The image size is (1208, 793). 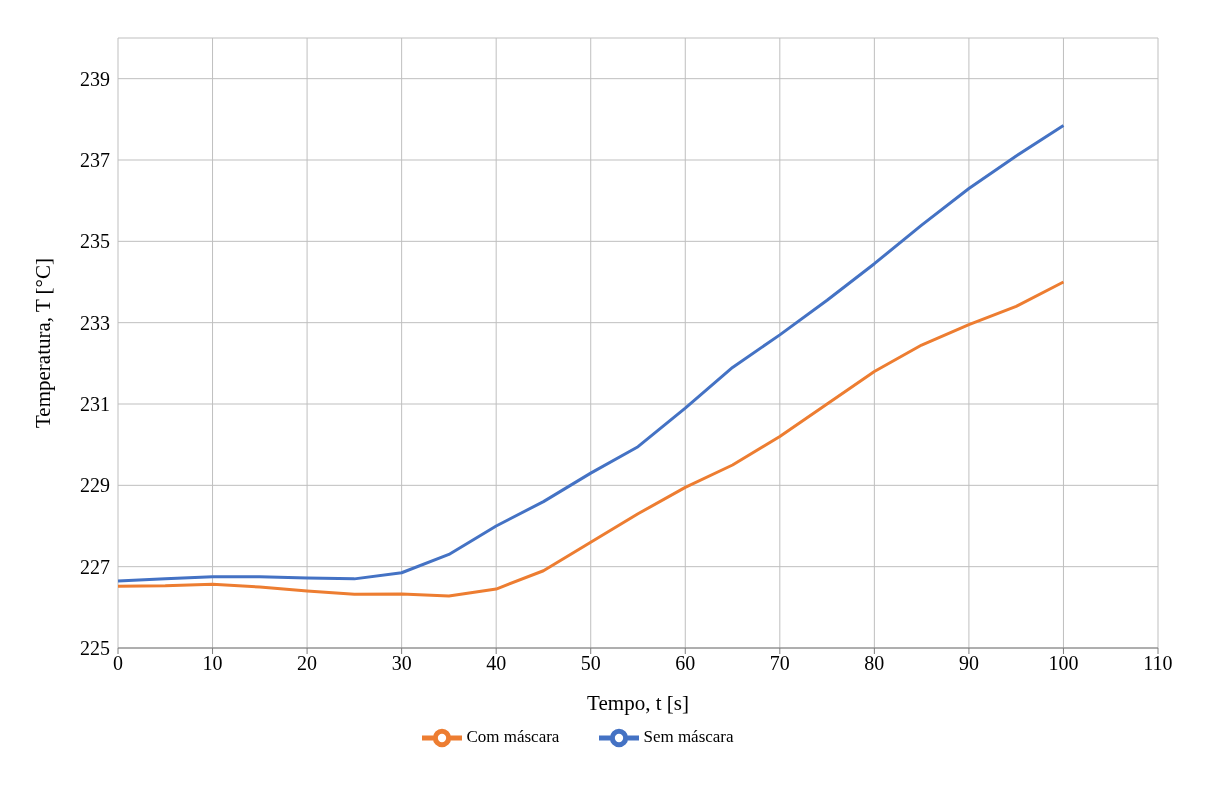 I want to click on x-tick-label: 60, so click(x=685, y=663).